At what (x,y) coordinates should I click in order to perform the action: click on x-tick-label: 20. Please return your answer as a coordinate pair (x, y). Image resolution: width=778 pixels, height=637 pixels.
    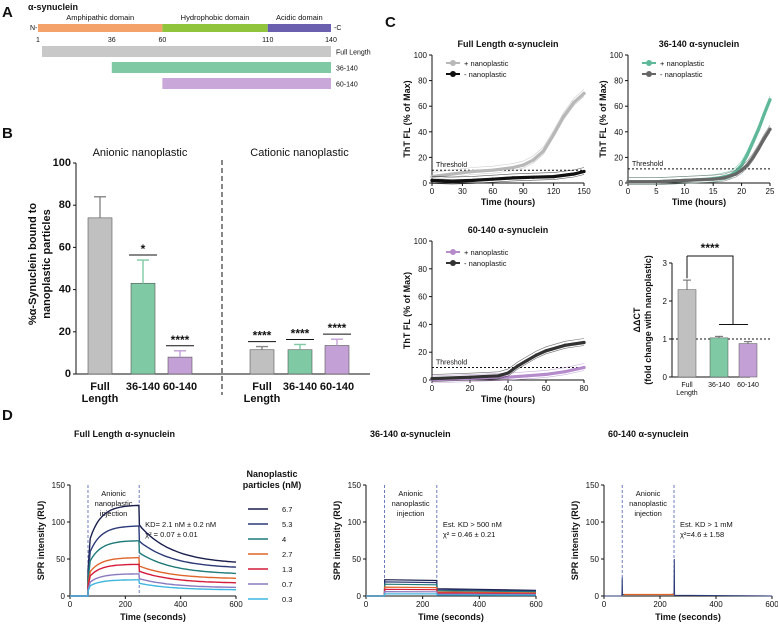
    Looking at the image, I should click on (470, 388).